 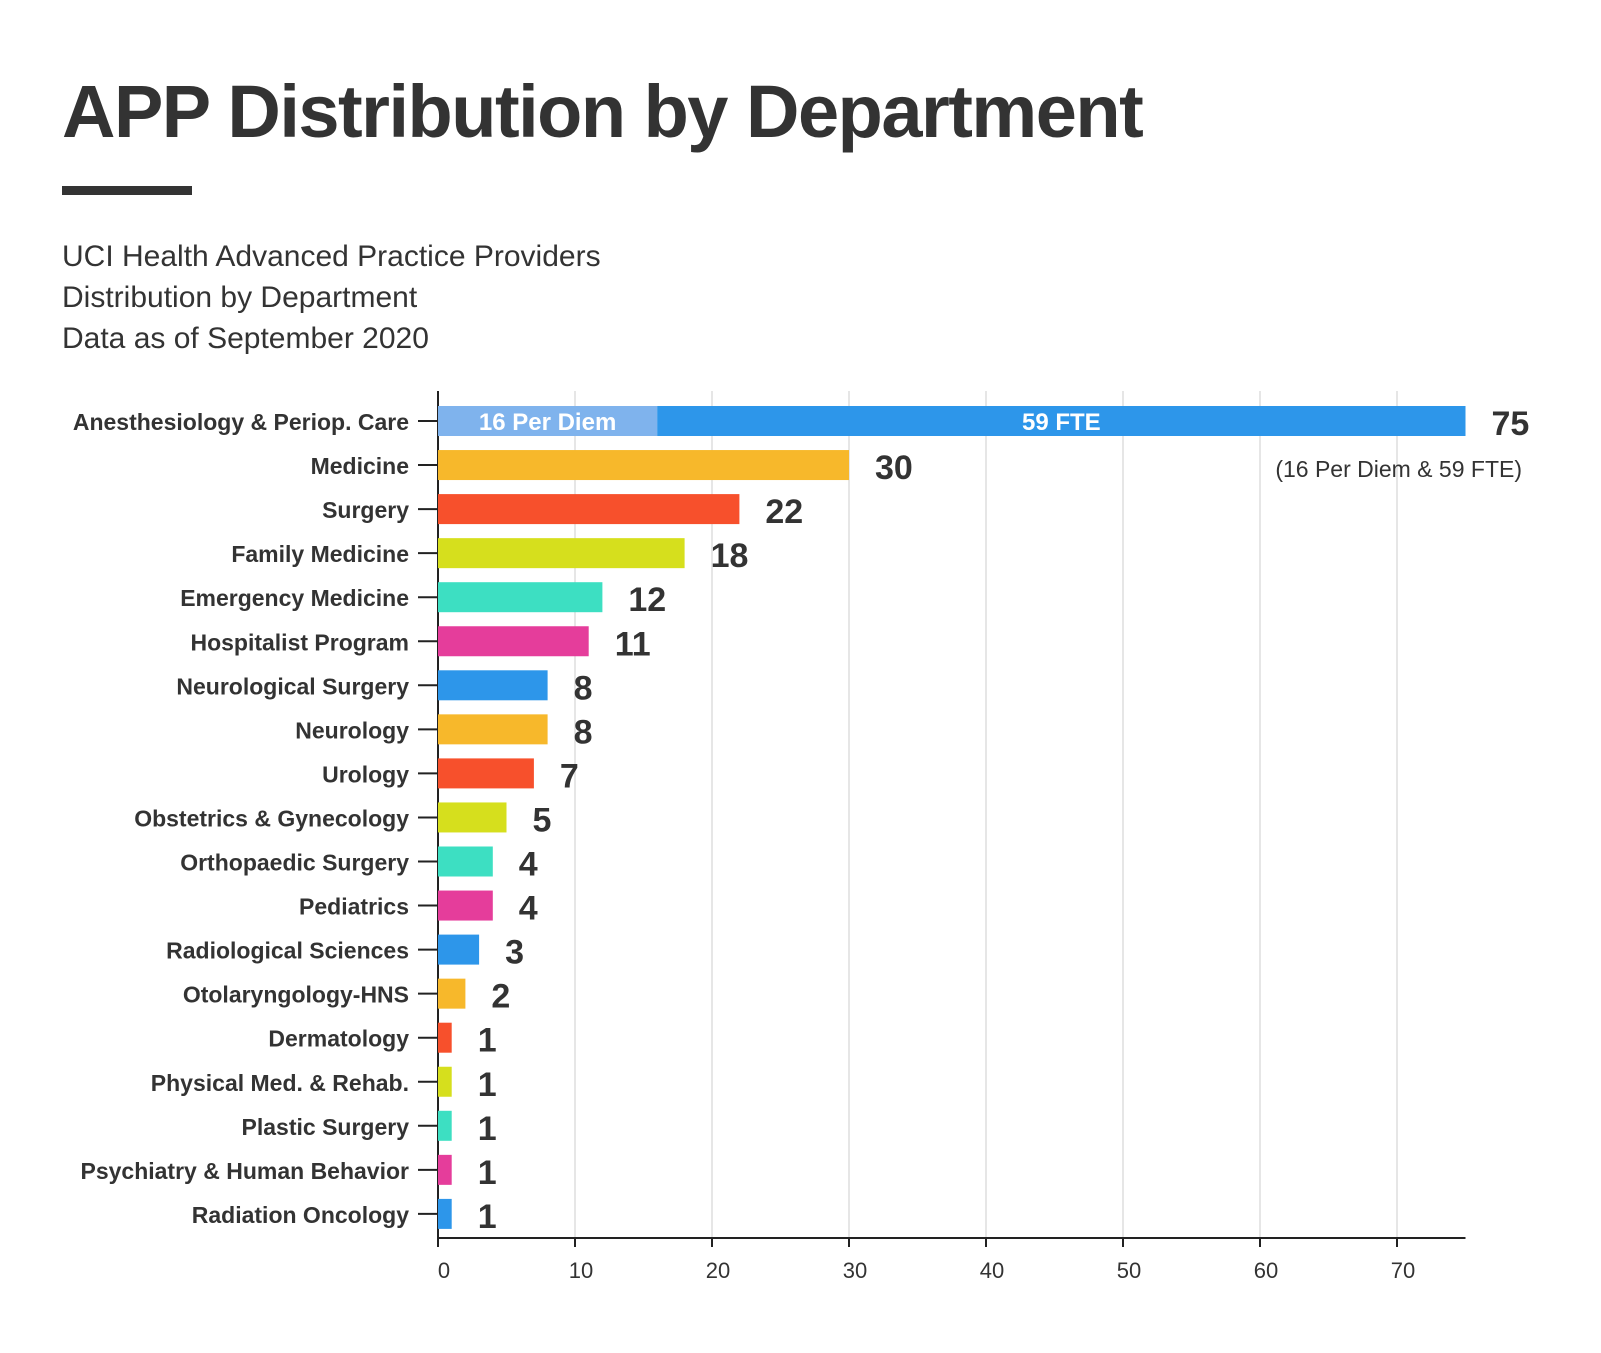 What do you see at coordinates (360, 466) in the screenshot?
I see `category-label: Medicine` at bounding box center [360, 466].